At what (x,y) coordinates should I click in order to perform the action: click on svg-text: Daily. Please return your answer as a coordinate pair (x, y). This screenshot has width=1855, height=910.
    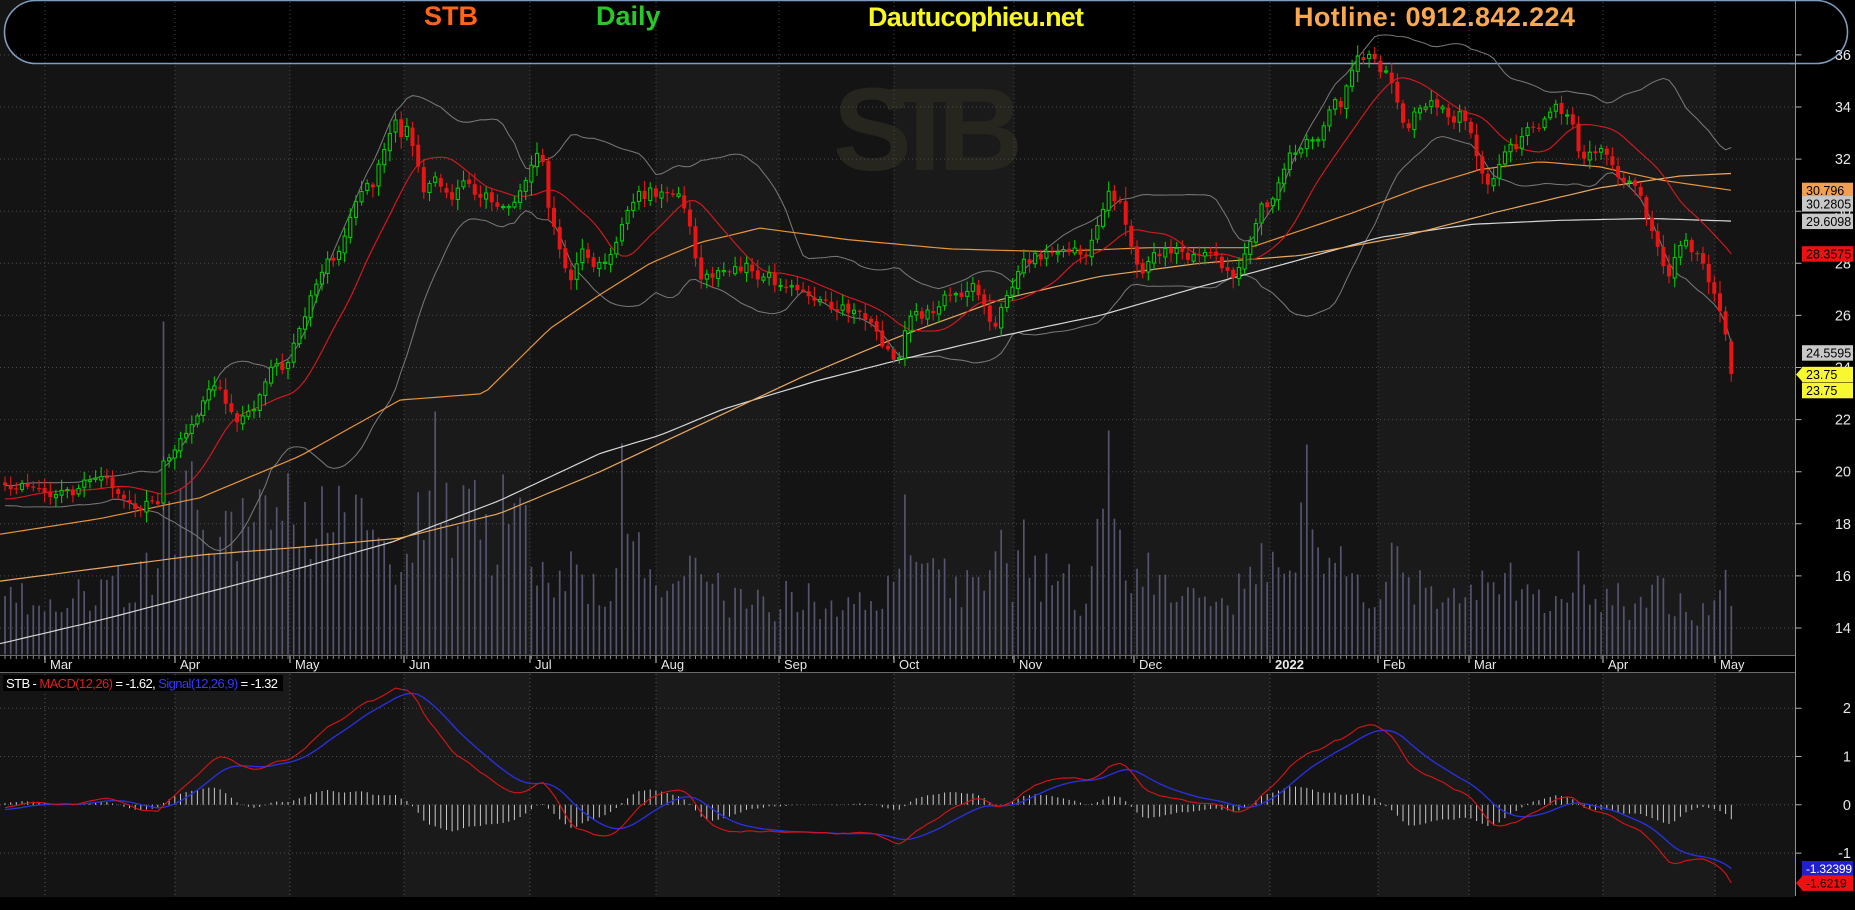
    Looking at the image, I should click on (628, 16).